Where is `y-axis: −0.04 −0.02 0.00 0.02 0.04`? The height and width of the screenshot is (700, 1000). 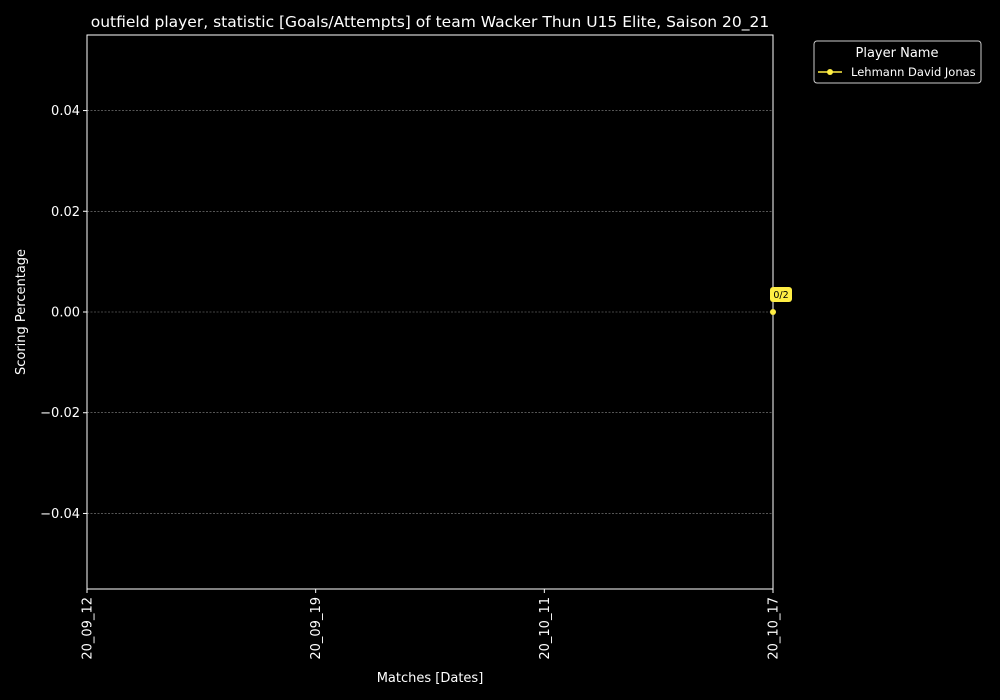 y-axis: −0.04 −0.02 0.00 0.02 0.04 is located at coordinates (63, 313).